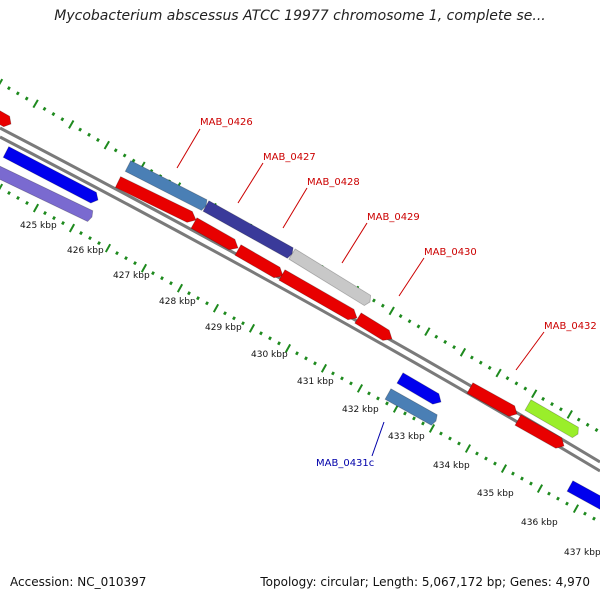 This screenshot has width=600, height=600. I want to click on gene-label: MAB_0427, so click(289, 157).